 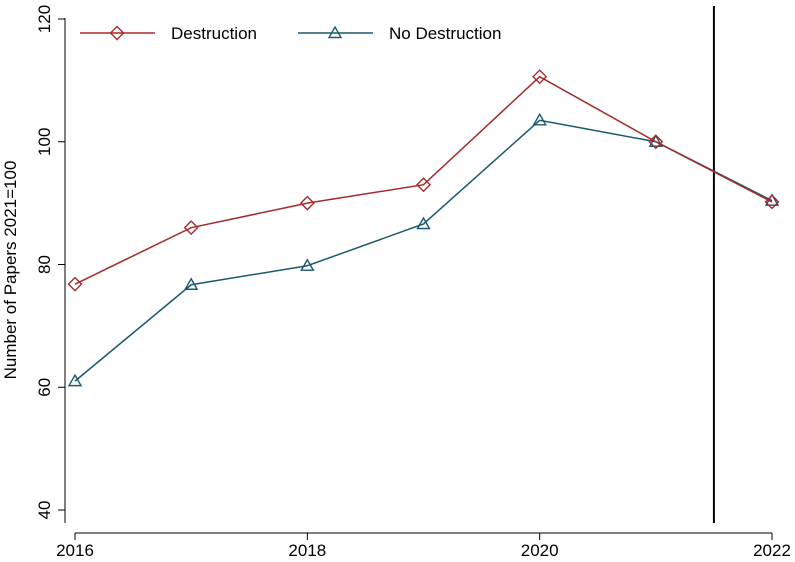 What do you see at coordinates (44, 387) in the screenshot?
I see `y-tick-label: 60` at bounding box center [44, 387].